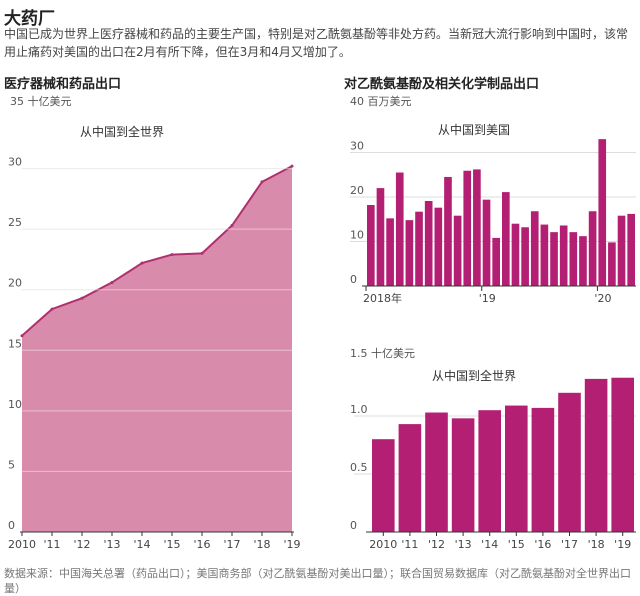  What do you see at coordinates (359, 409) in the screenshot?
I see `y-tick-label: 1.0` at bounding box center [359, 409].